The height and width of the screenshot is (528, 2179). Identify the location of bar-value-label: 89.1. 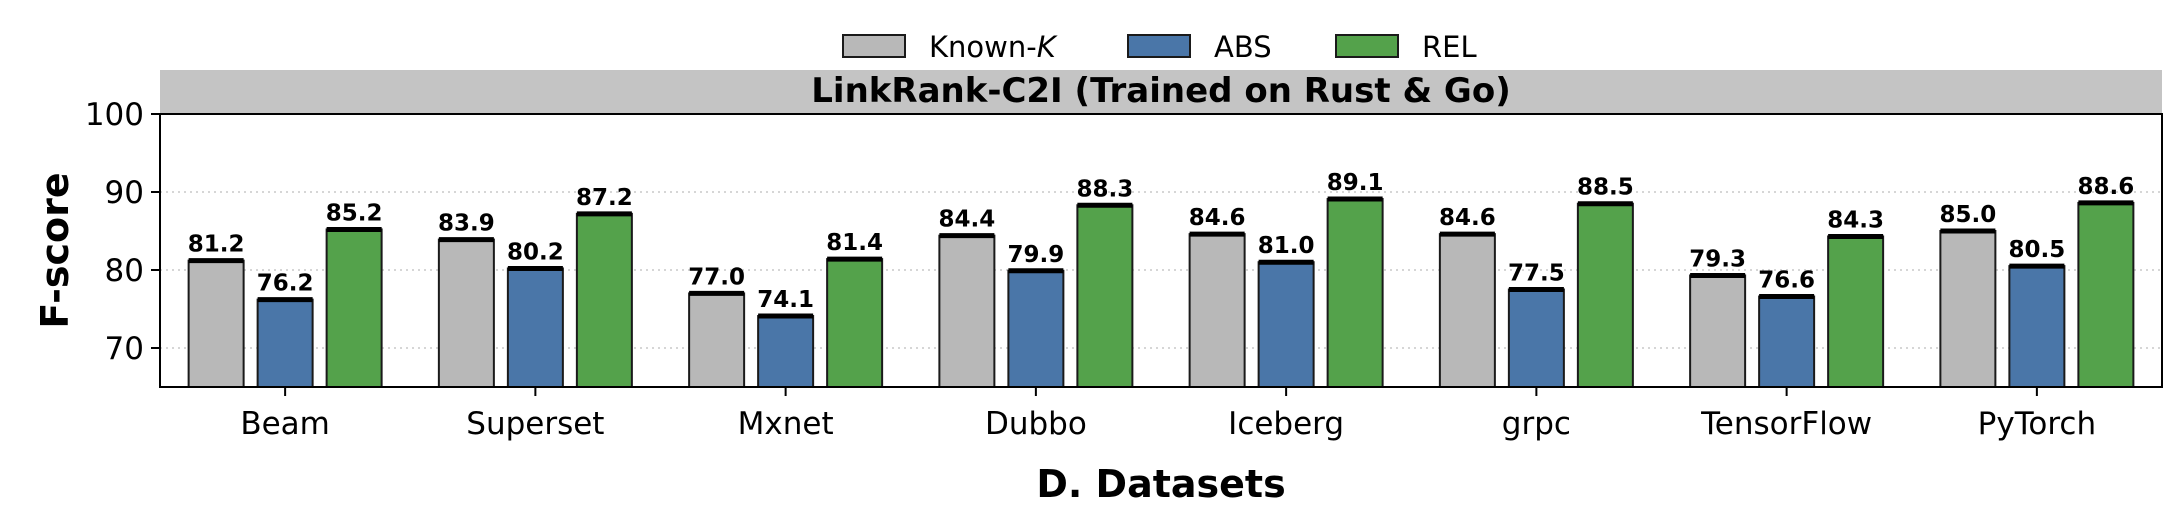
(1355, 183).